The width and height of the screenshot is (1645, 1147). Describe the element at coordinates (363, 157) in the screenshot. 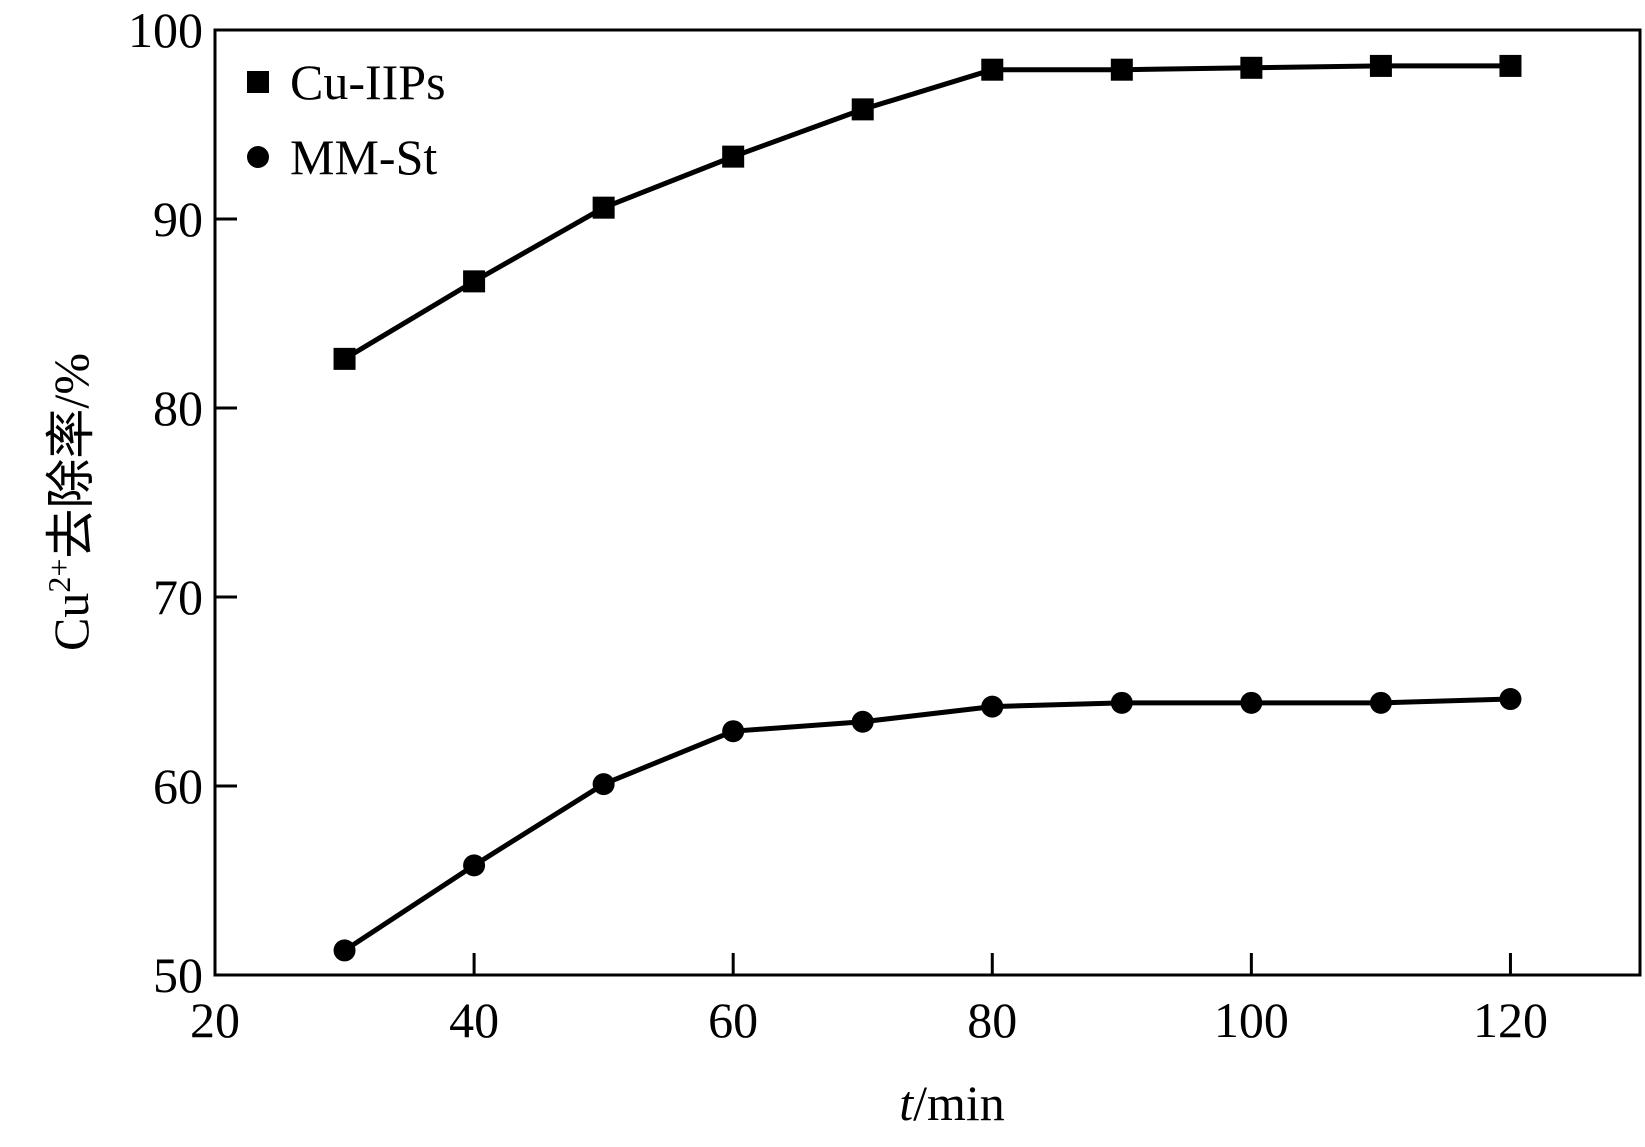

I see `legend-label-mm-st: MM-St` at that location.